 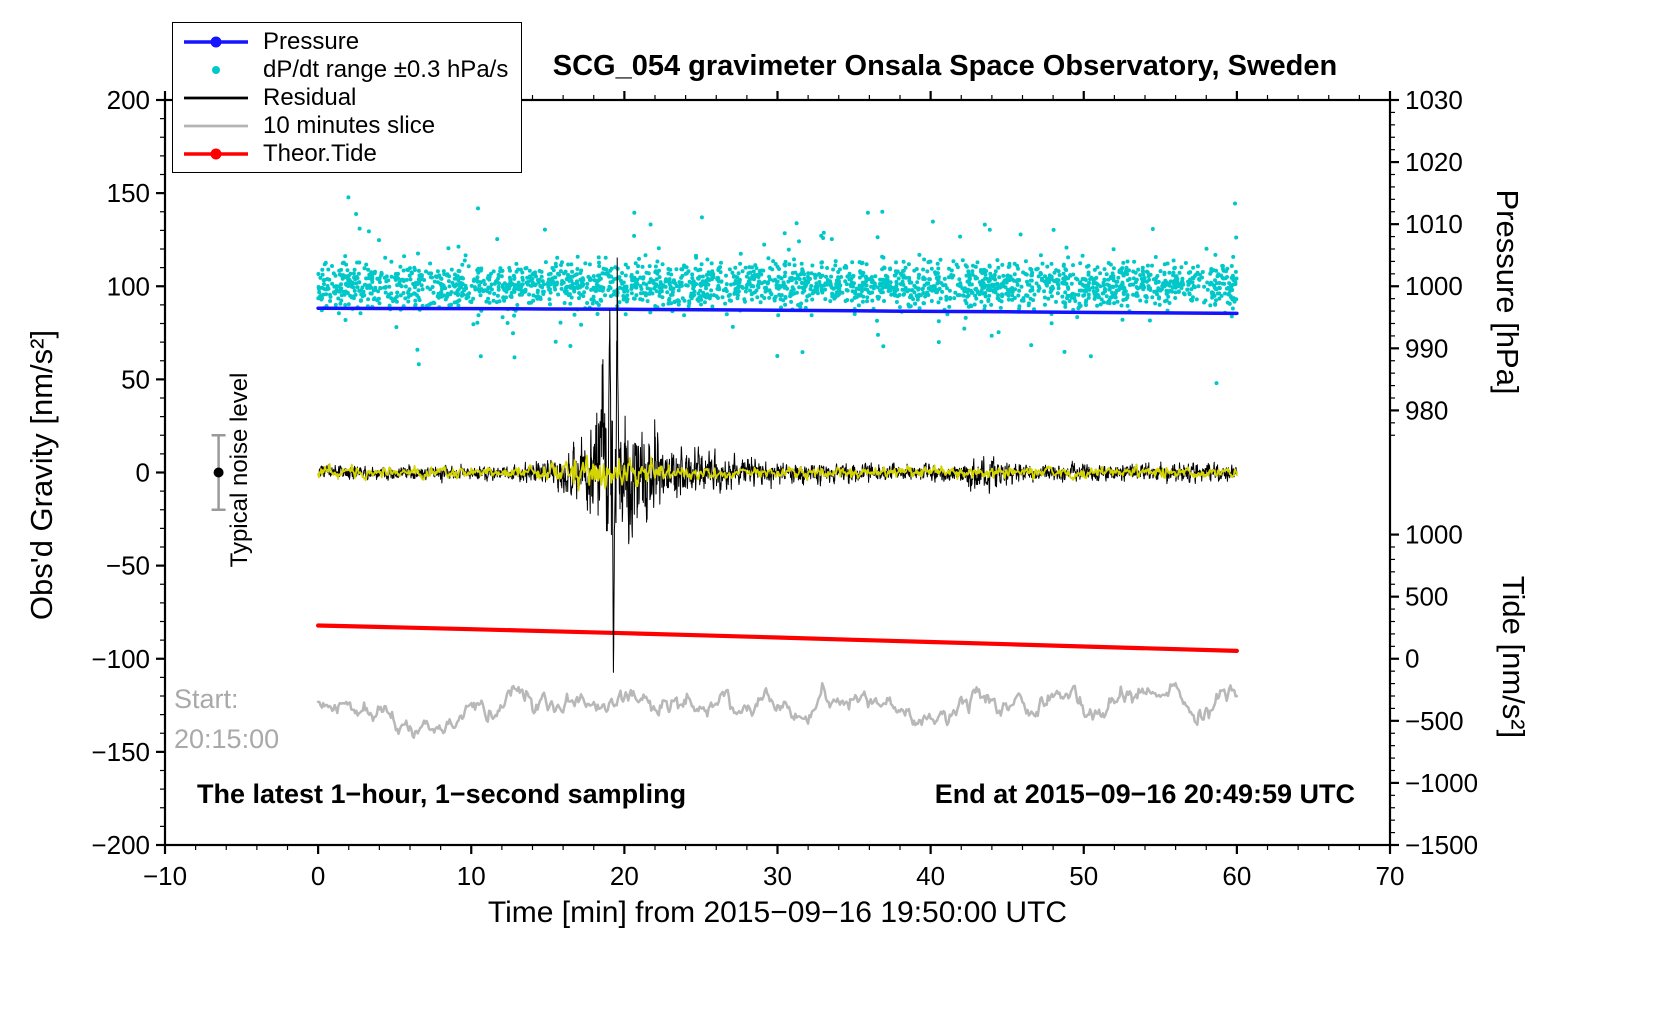 What do you see at coordinates (777, 876) in the screenshot?
I see `svg-text: 30` at bounding box center [777, 876].